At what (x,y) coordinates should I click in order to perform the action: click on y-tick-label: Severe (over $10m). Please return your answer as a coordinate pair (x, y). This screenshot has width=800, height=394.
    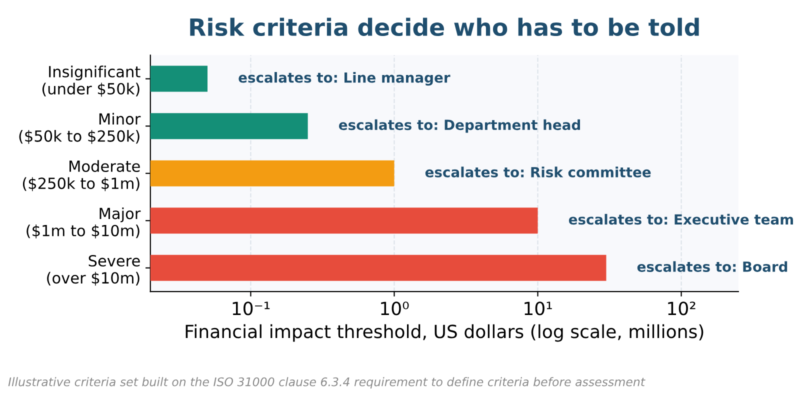
    Looking at the image, I should click on (93, 270).